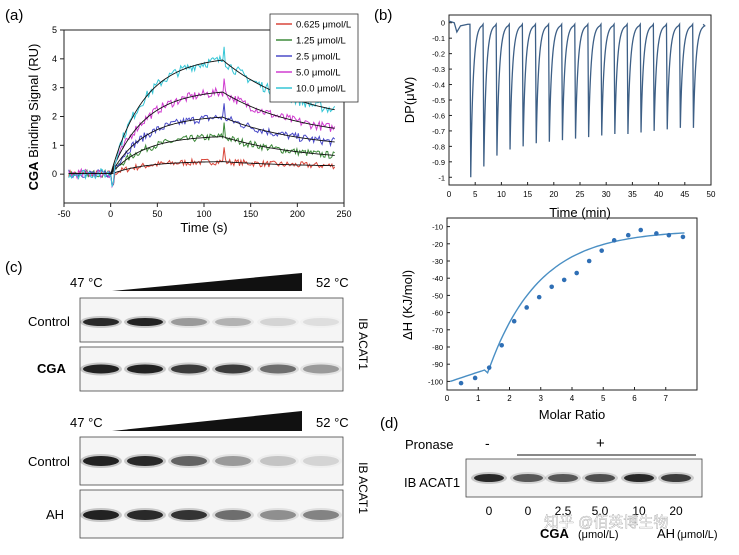  Describe the element at coordinates (33, 103) in the screenshot. I see `panel-a-ylabel-rest: Binding Signal (RU)` at that location.